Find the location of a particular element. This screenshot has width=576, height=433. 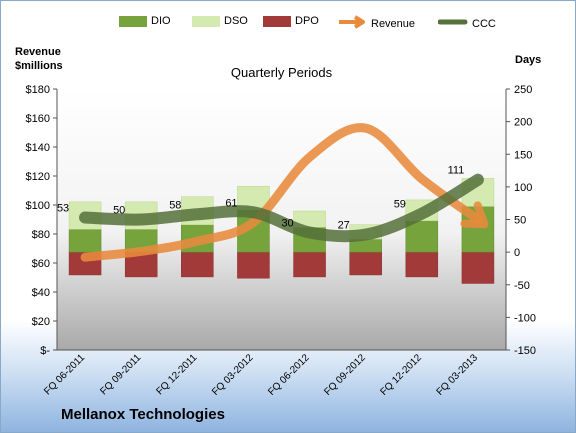

y-left-tick-label: $120 is located at coordinates (38, 177).